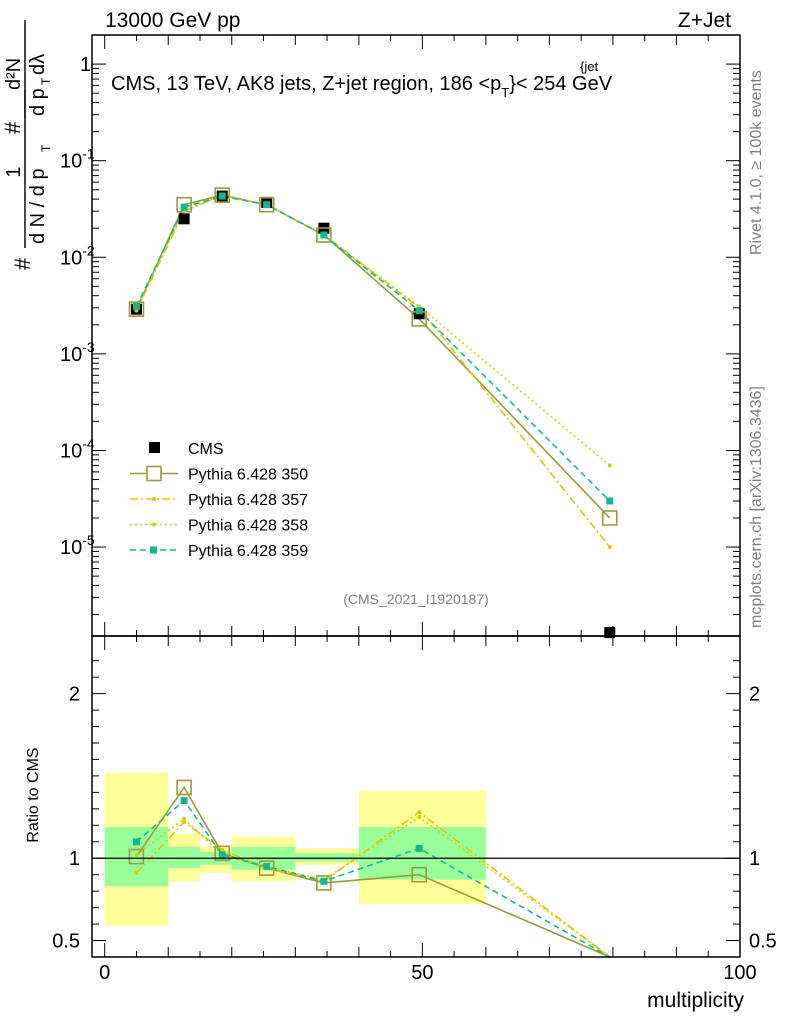 This screenshot has height=1024, width=786. Describe the element at coordinates (248, 500) in the screenshot. I see `legend-label-2: Pythia 6.428 357` at that location.